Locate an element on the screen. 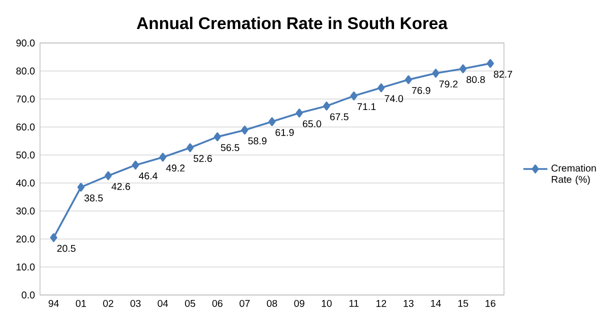 This screenshot has height=335, width=600. x-tick-label: 15 is located at coordinates (463, 303).